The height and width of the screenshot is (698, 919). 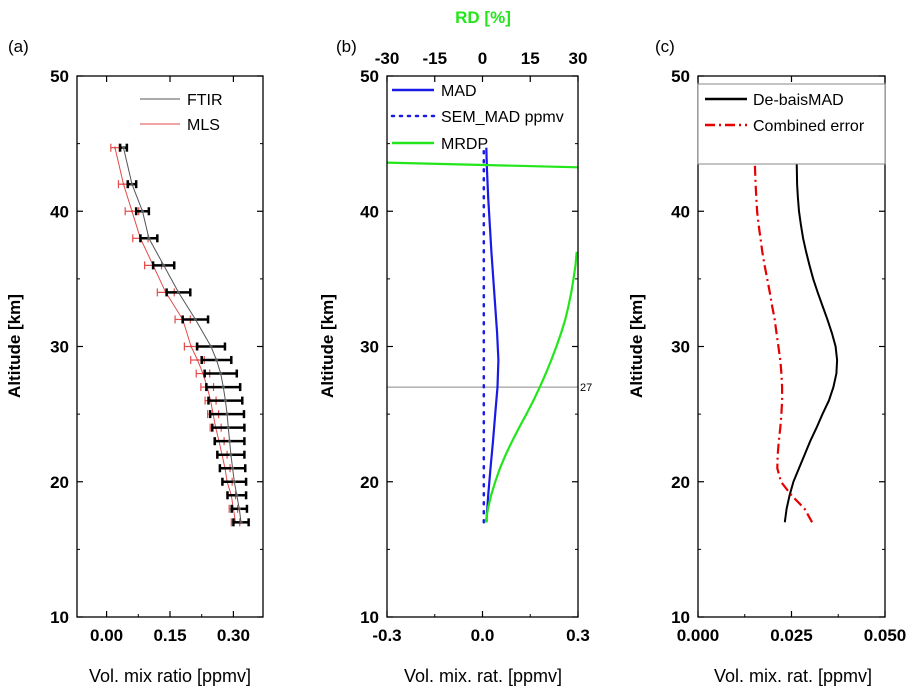 I want to click on panel-b-top-axis-label: RD [%], so click(x=483, y=17).